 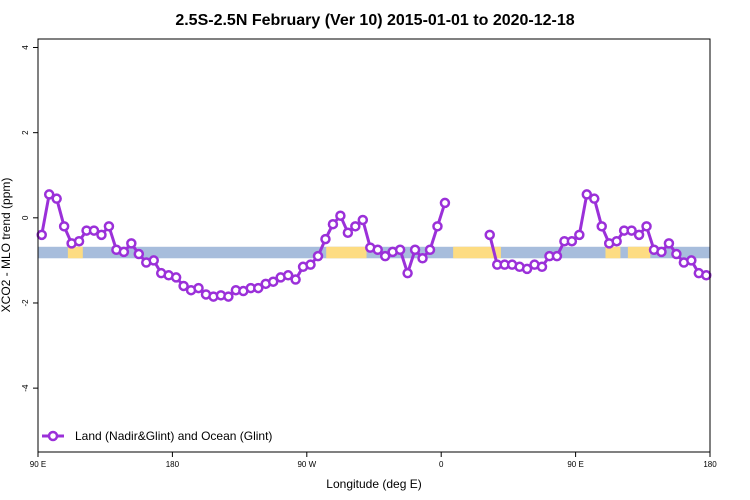 What do you see at coordinates (173, 464) in the screenshot?
I see `x-tick-label-1: 180` at bounding box center [173, 464].